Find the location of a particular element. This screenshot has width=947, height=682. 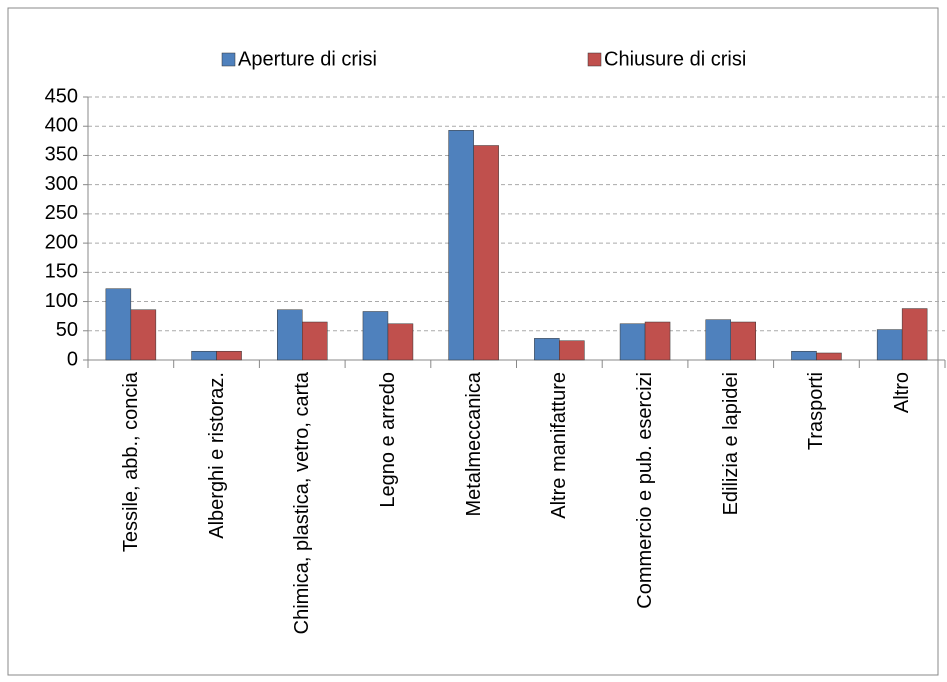

y-tick-label: 50 is located at coordinates (67, 330).